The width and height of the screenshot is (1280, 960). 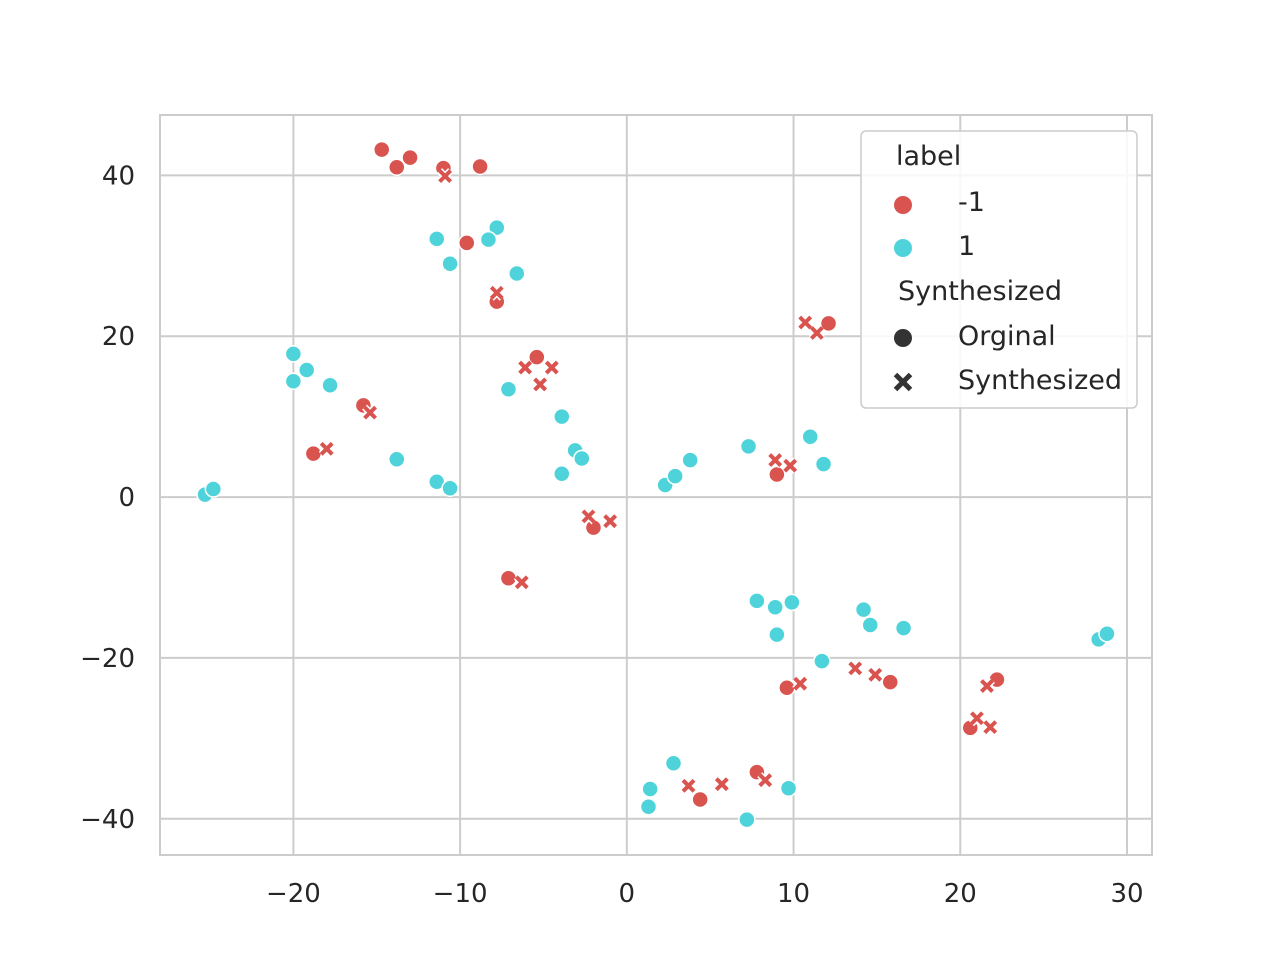 What do you see at coordinates (903, 338) in the screenshot?
I see `legend-marker-original` at bounding box center [903, 338].